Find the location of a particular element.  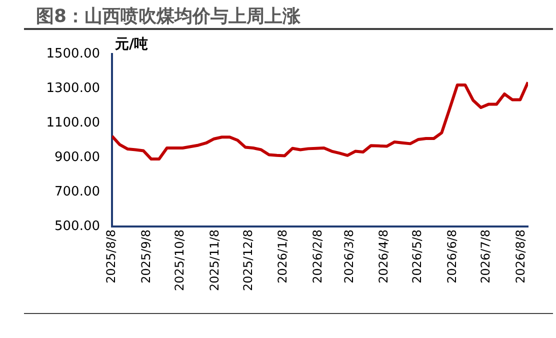

x-tick-label: 2026/7/8 is located at coordinates (485, 256).